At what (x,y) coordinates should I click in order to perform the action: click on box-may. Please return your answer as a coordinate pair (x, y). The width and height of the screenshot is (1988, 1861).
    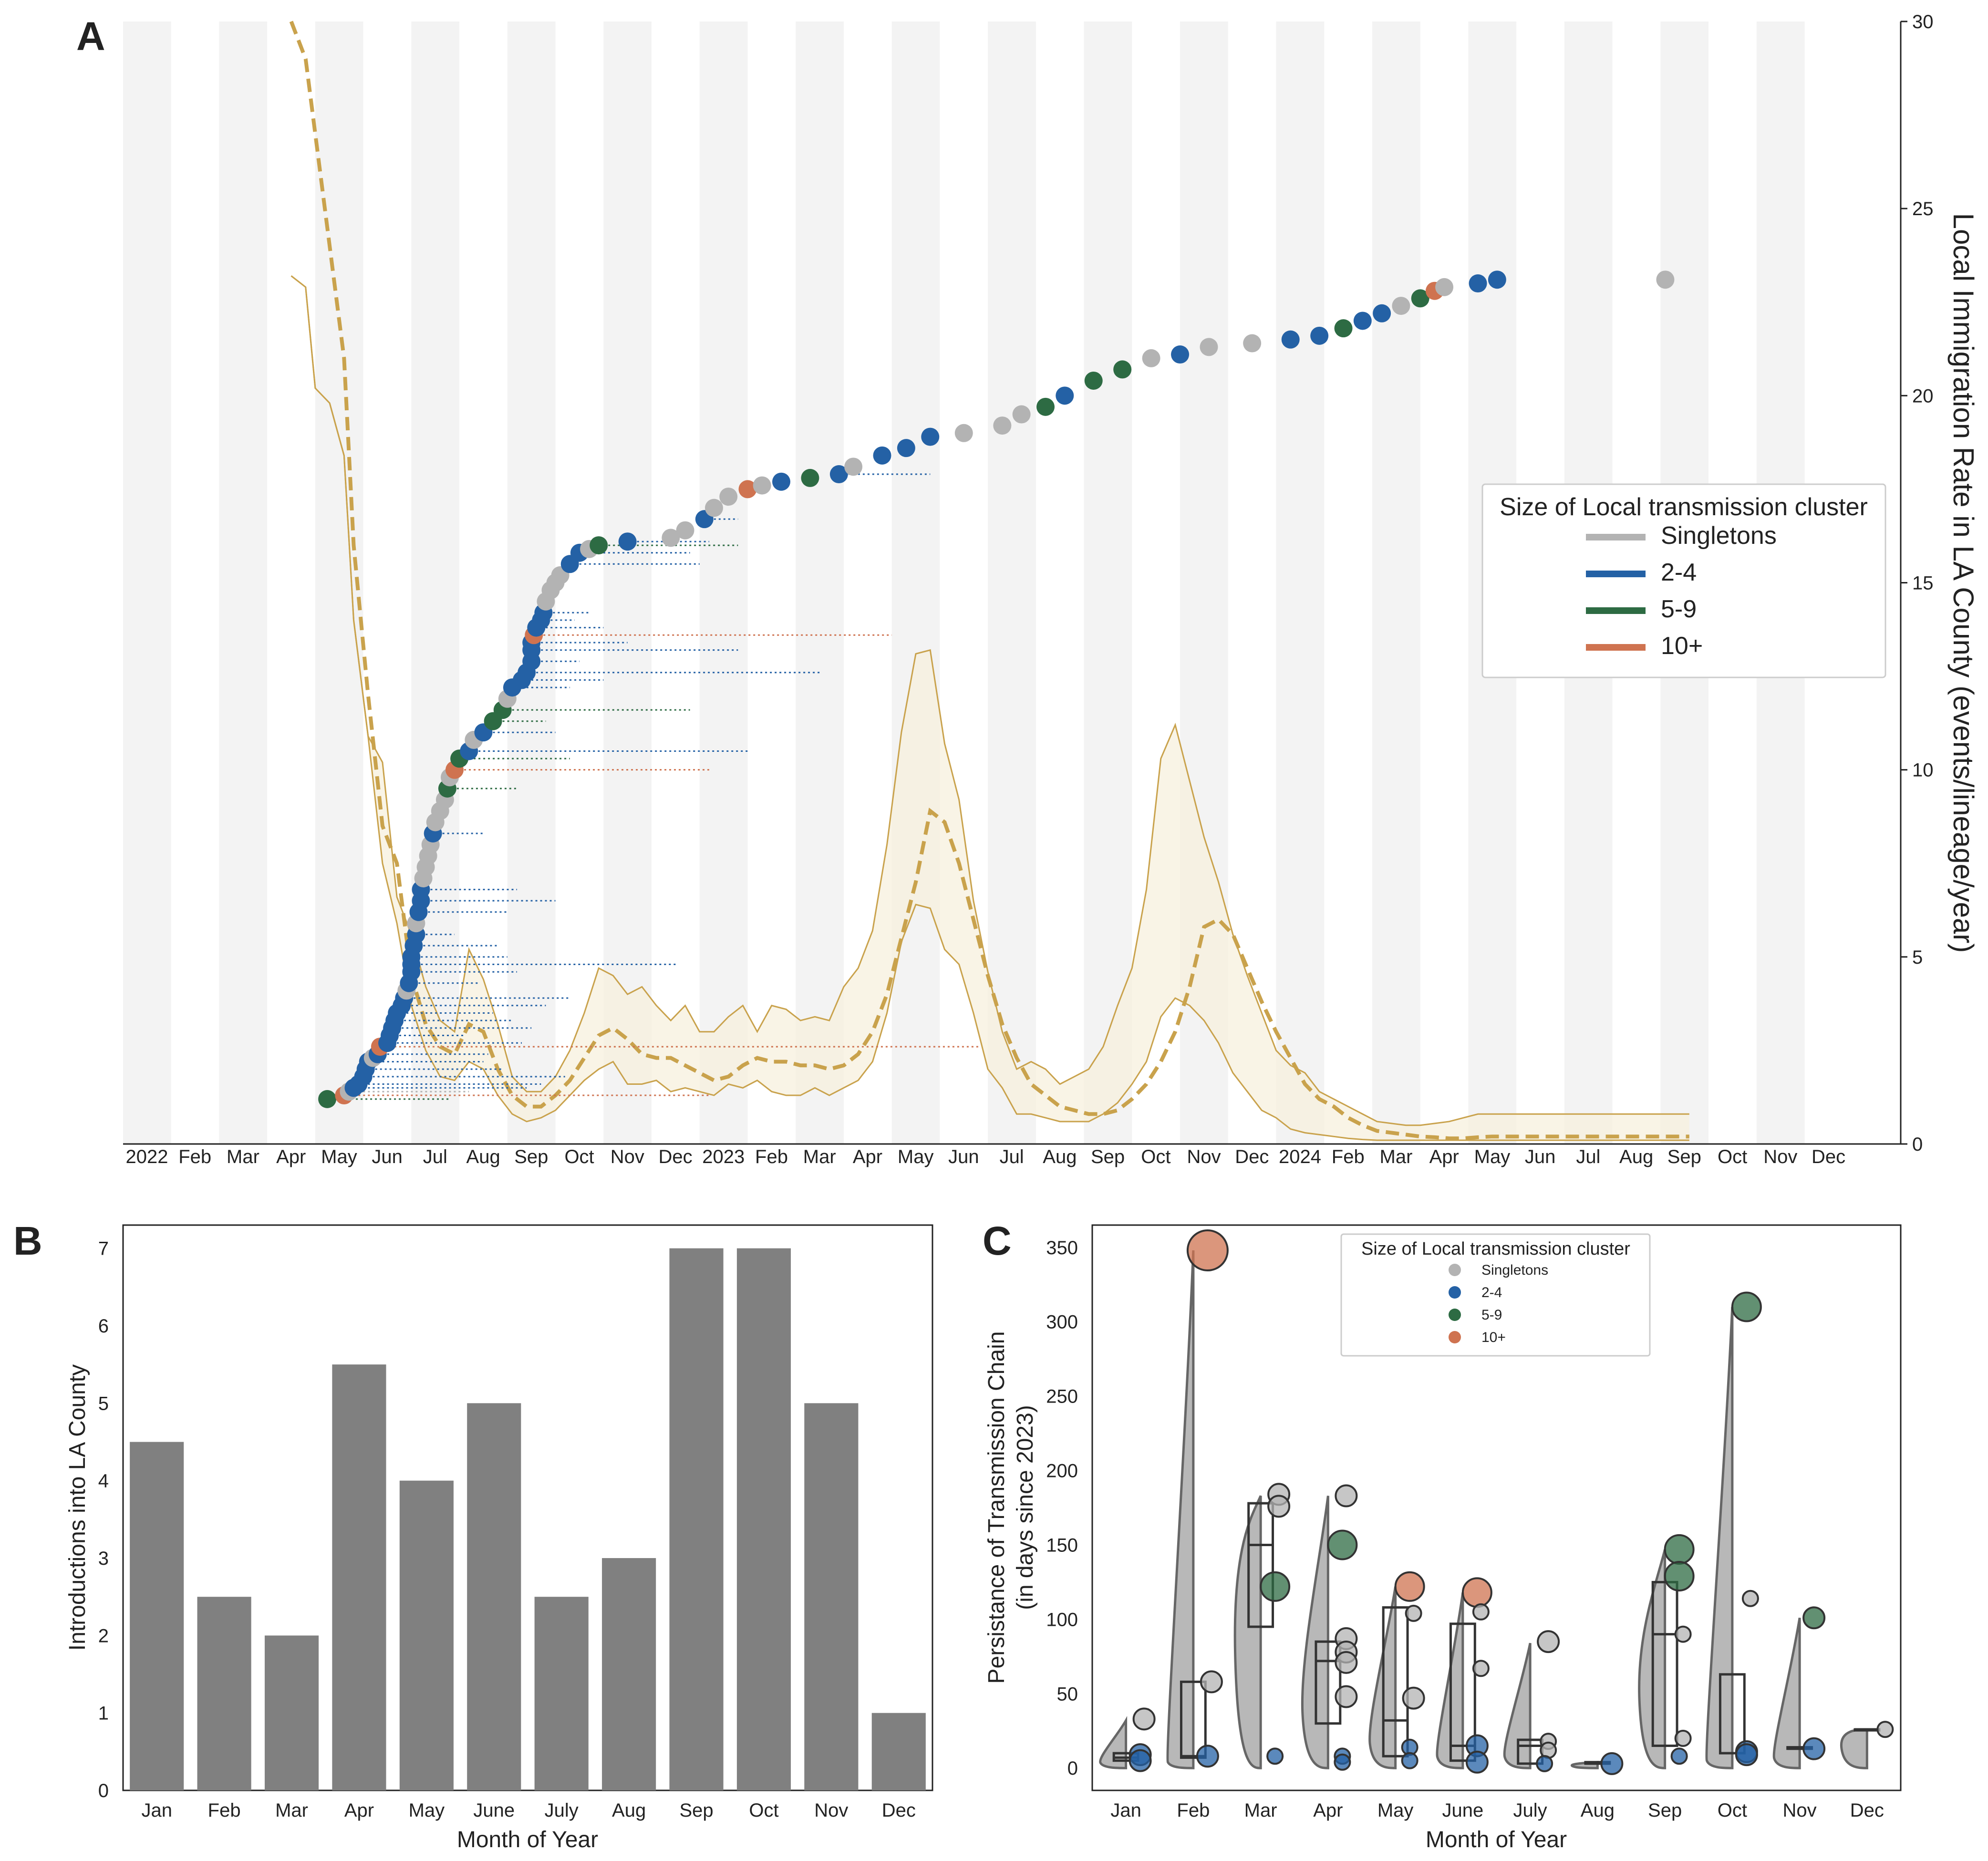
    Looking at the image, I should click on (1396, 1682).